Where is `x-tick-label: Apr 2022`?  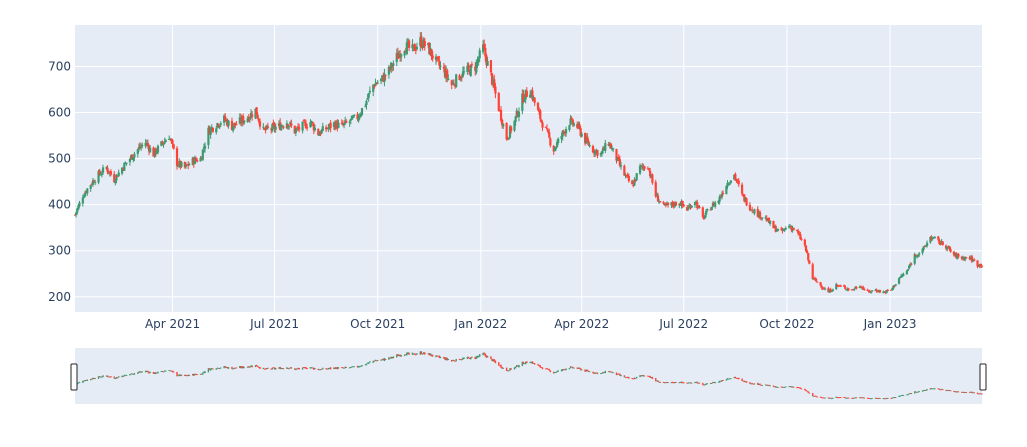 x-tick-label: Apr 2022 is located at coordinates (581, 324).